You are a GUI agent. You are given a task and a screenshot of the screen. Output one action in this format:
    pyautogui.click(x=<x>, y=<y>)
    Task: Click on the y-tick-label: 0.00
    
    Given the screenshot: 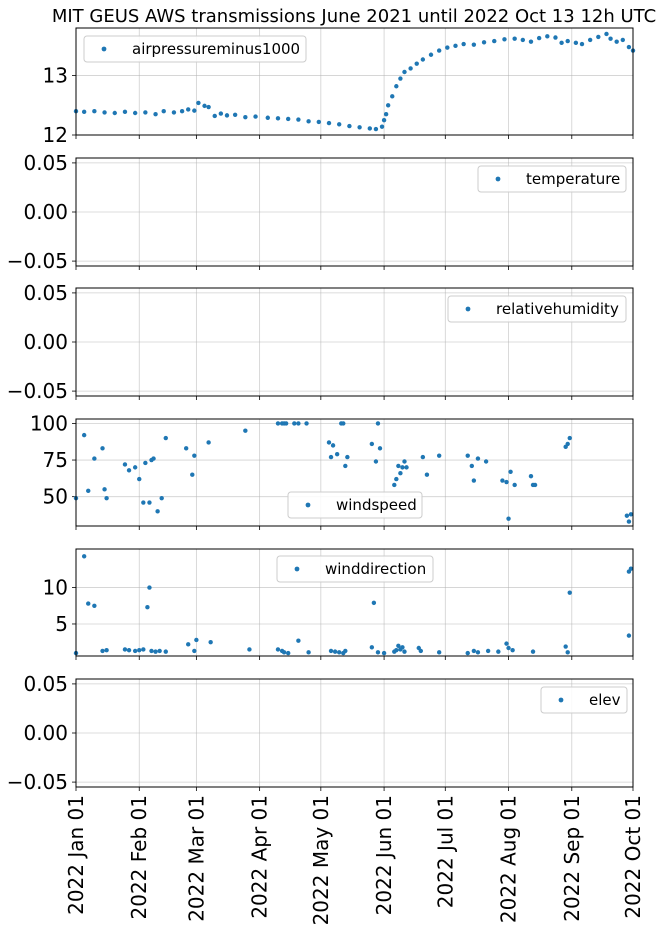 What is the action you would take?
    pyautogui.click(x=45, y=342)
    